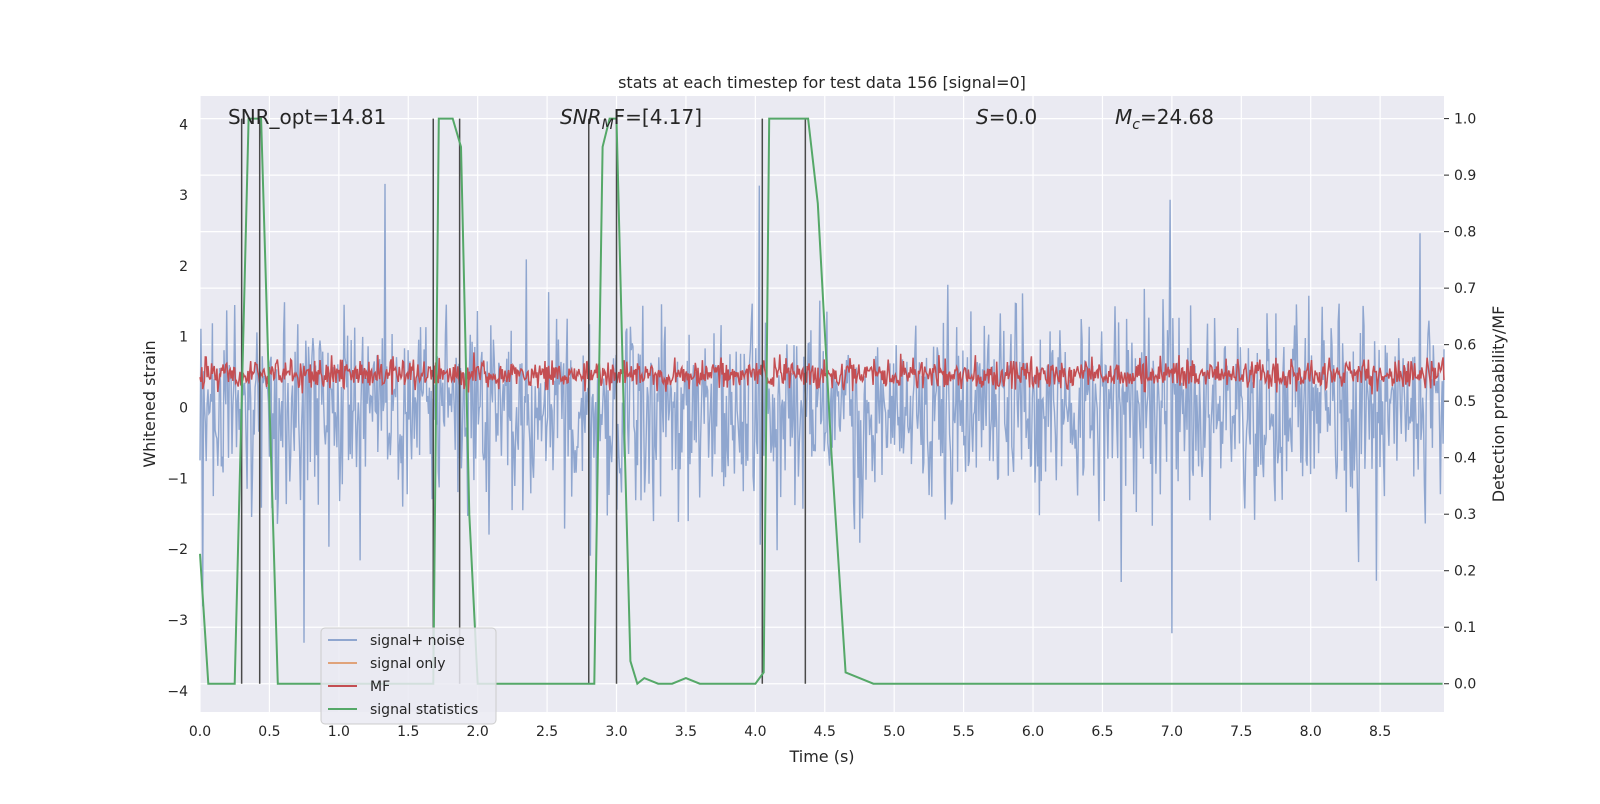  What do you see at coordinates (307, 117) in the screenshot?
I see `annotation-snr-opt: SNR_opt=14.81` at bounding box center [307, 117].